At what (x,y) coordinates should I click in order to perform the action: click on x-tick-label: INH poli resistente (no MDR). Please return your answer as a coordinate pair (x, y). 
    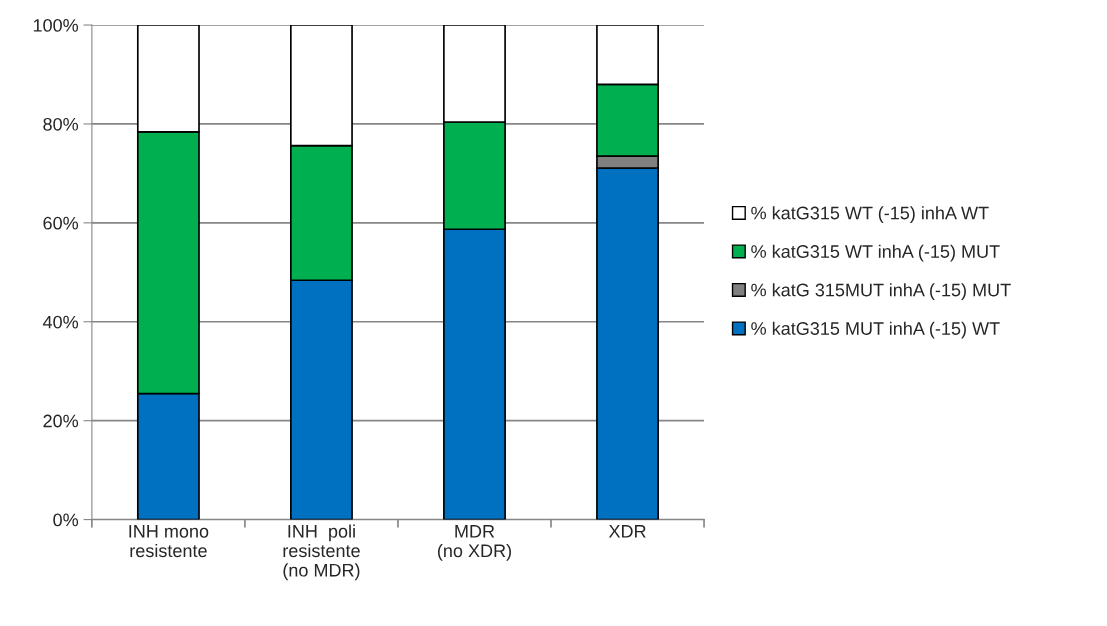
    Looking at the image, I should click on (321, 552).